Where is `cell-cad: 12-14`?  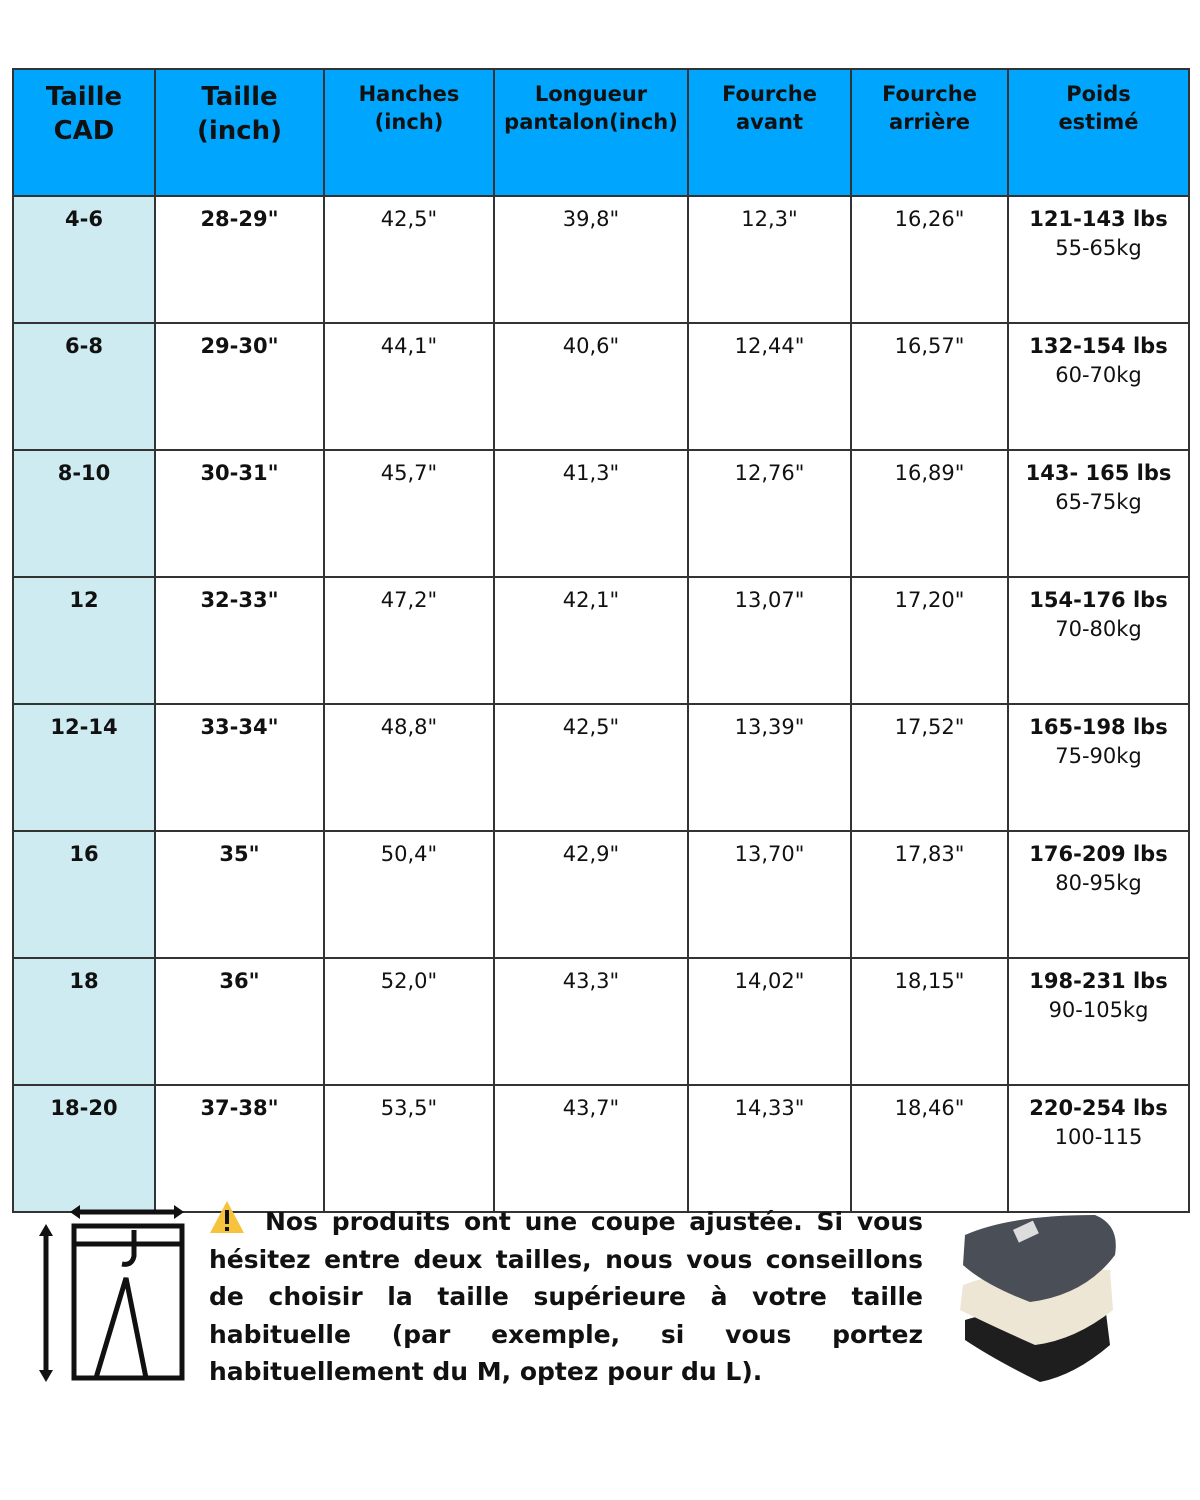 cell-cad: 12-14 is located at coordinates (84, 767).